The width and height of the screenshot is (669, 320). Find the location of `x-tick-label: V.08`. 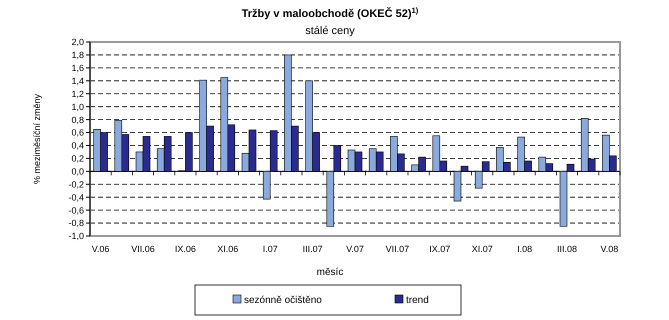

x-tick-label: V.08 is located at coordinates (609, 249).